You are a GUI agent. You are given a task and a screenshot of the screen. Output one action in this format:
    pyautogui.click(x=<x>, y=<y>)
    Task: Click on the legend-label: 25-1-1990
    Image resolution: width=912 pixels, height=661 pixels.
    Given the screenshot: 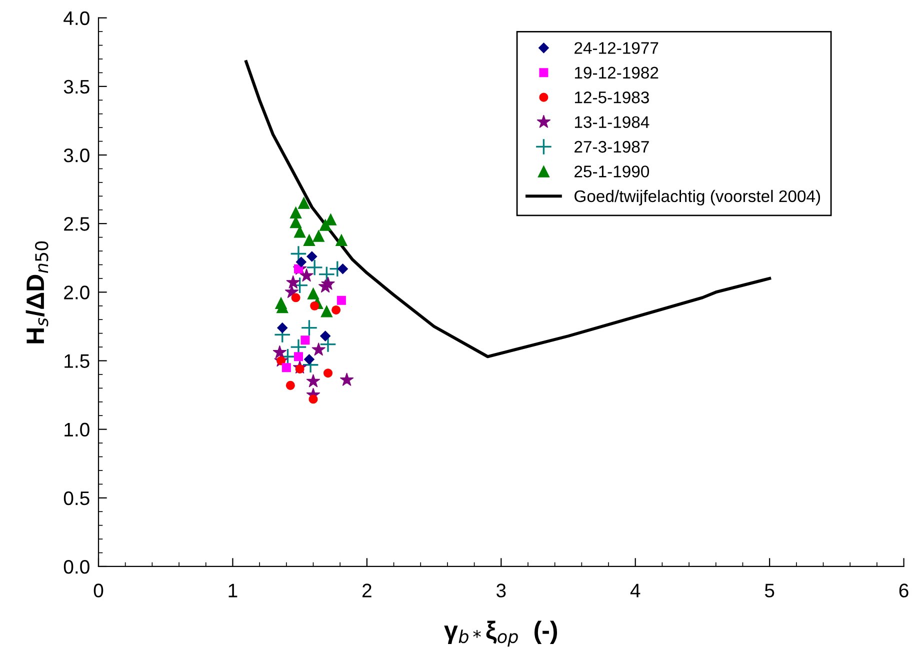 What is the action you would take?
    pyautogui.click(x=612, y=172)
    